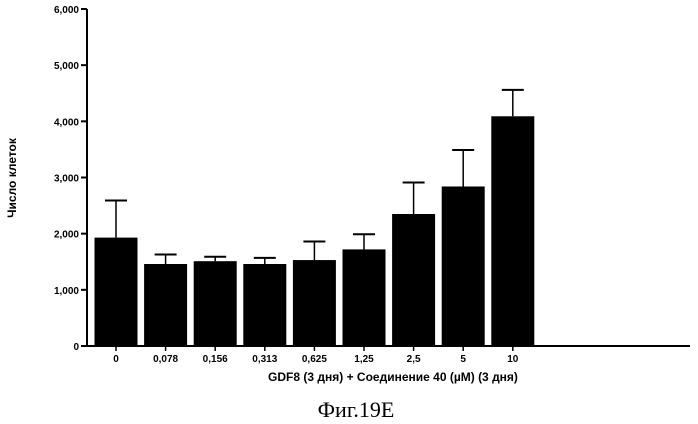 Image resolution: width=698 pixels, height=424 pixels. I want to click on y-tick-label: 6,000, so click(66, 10).